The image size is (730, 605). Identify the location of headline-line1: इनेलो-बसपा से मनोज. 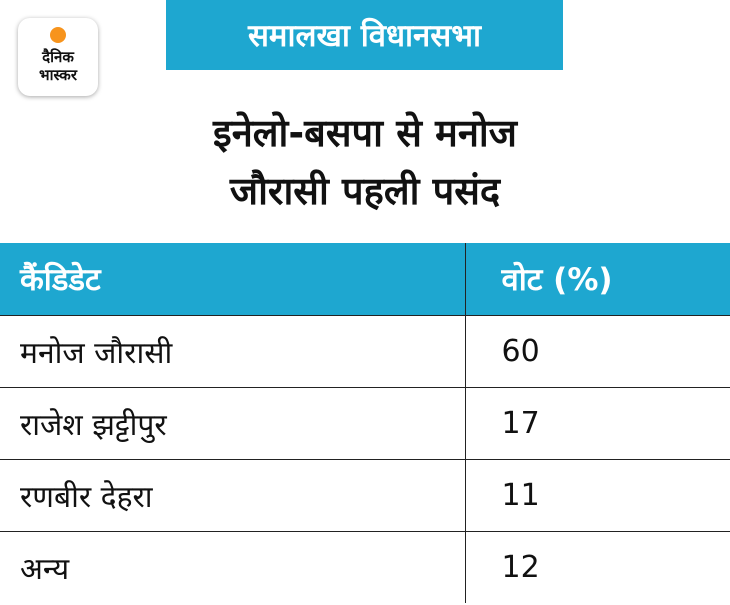
(365, 133).